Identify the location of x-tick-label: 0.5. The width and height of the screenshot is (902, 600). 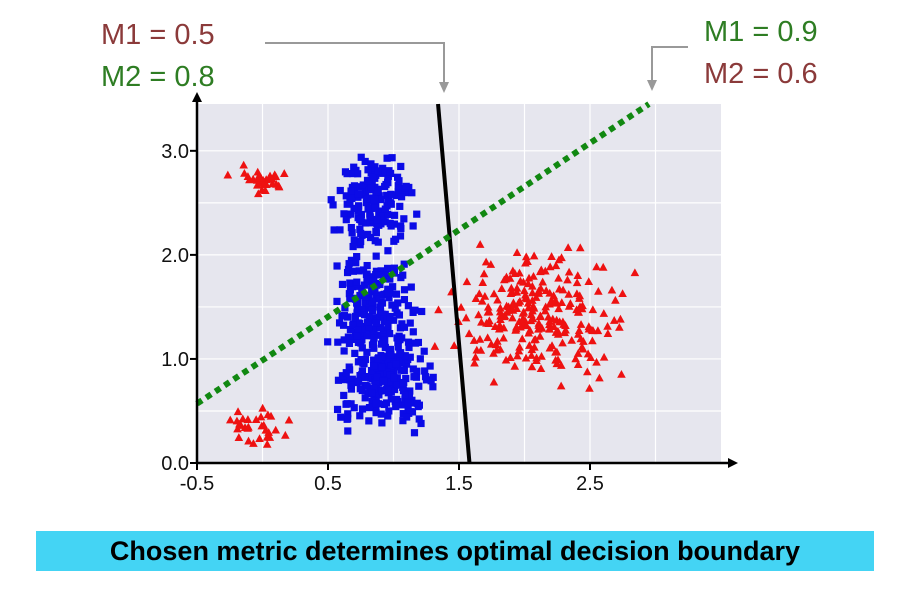
(328, 484).